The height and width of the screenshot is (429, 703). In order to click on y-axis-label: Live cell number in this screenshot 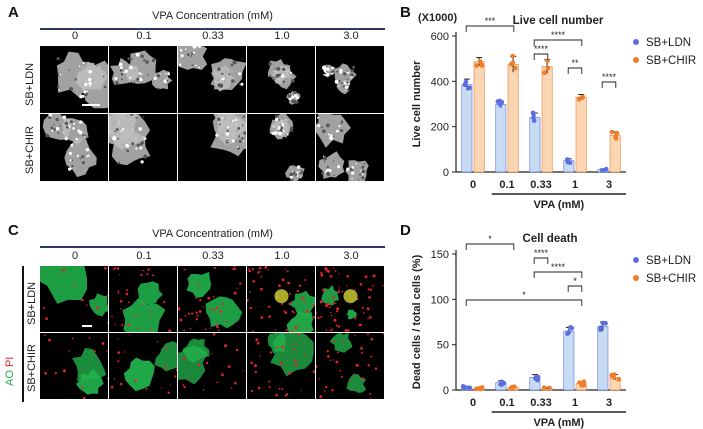, I will do `click(417, 104)`.